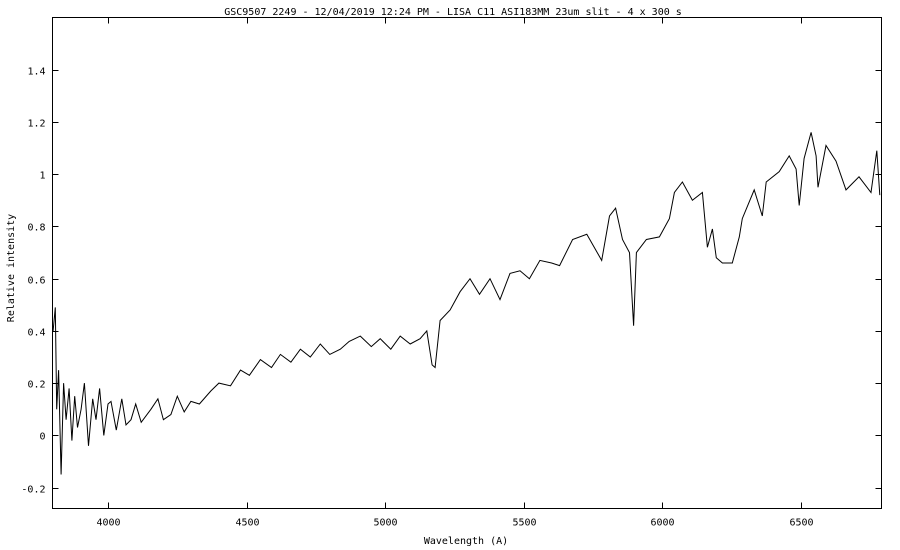 The image size is (900, 550). Describe the element at coordinates (42, 176) in the screenshot. I see `y-tick-label: 1` at that location.